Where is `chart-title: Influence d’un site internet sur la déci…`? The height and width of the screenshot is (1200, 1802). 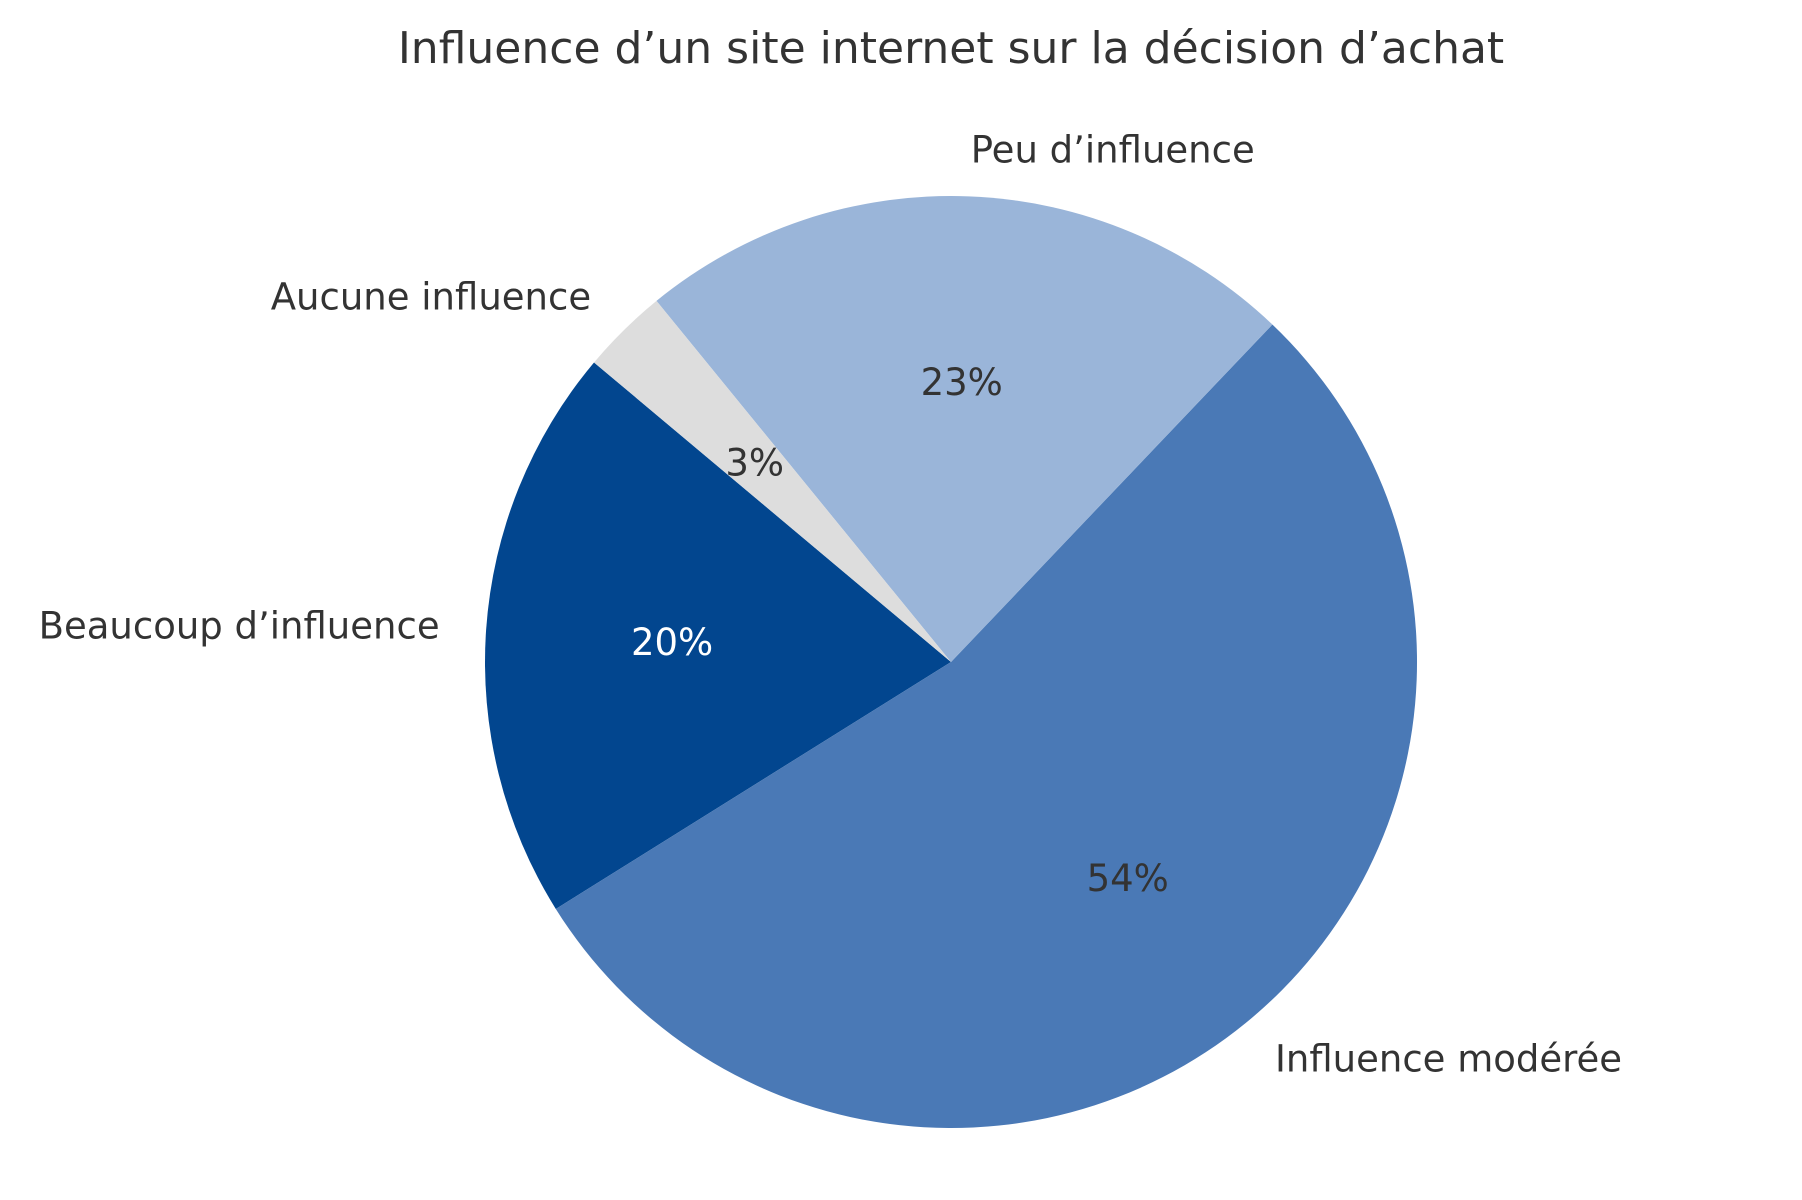 chart-title: Influence d’un site internet sur la déci… is located at coordinates (951, 48).